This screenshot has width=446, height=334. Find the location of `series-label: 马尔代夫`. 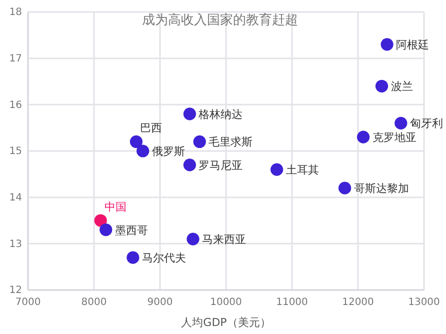

series-label: 马尔代夫 is located at coordinates (164, 258).